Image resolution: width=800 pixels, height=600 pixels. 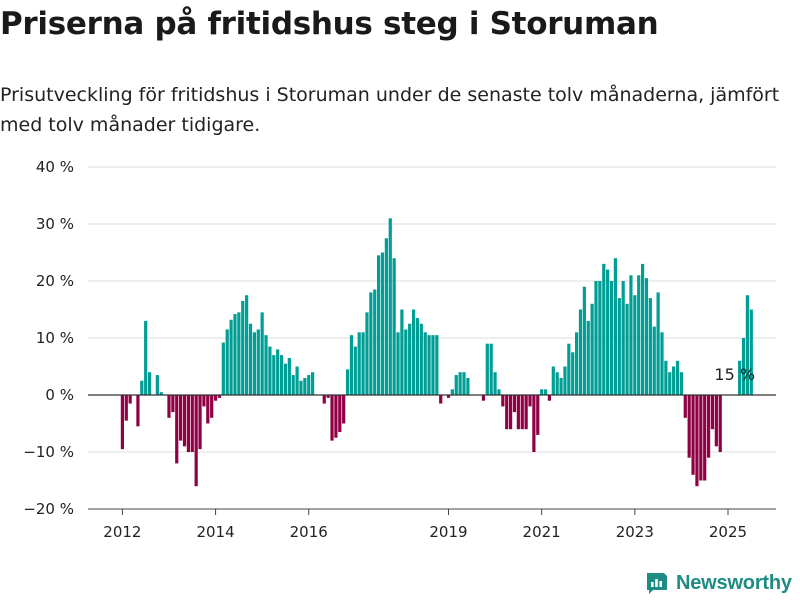 What do you see at coordinates (215, 532) in the screenshot?
I see `x-tick-label: 2014` at bounding box center [215, 532].